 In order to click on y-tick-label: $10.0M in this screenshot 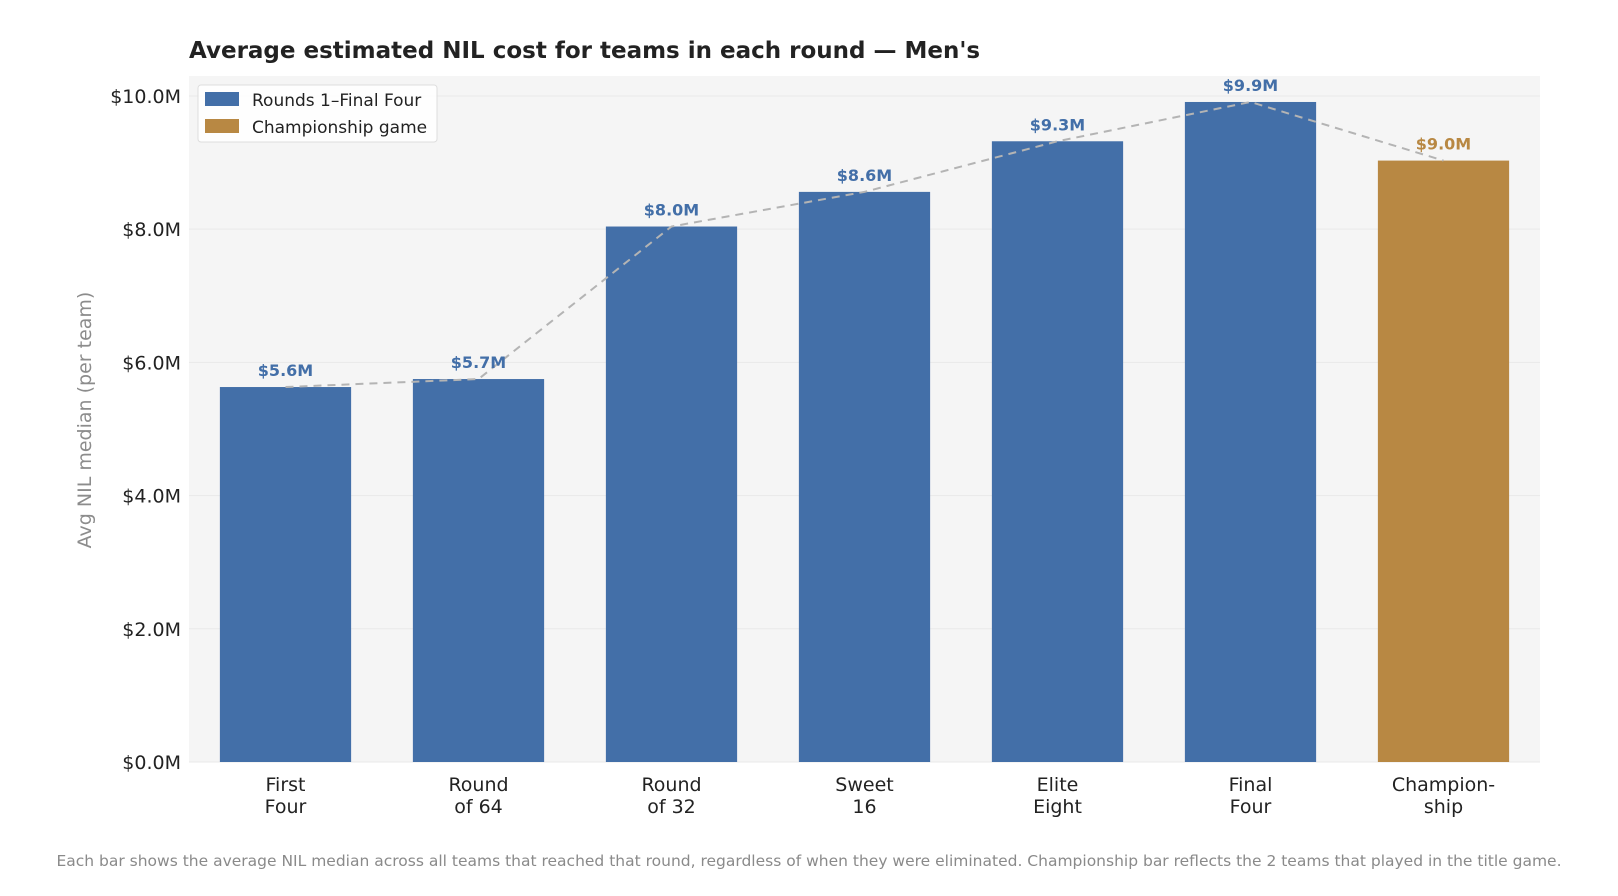, I will do `click(145, 97)`.